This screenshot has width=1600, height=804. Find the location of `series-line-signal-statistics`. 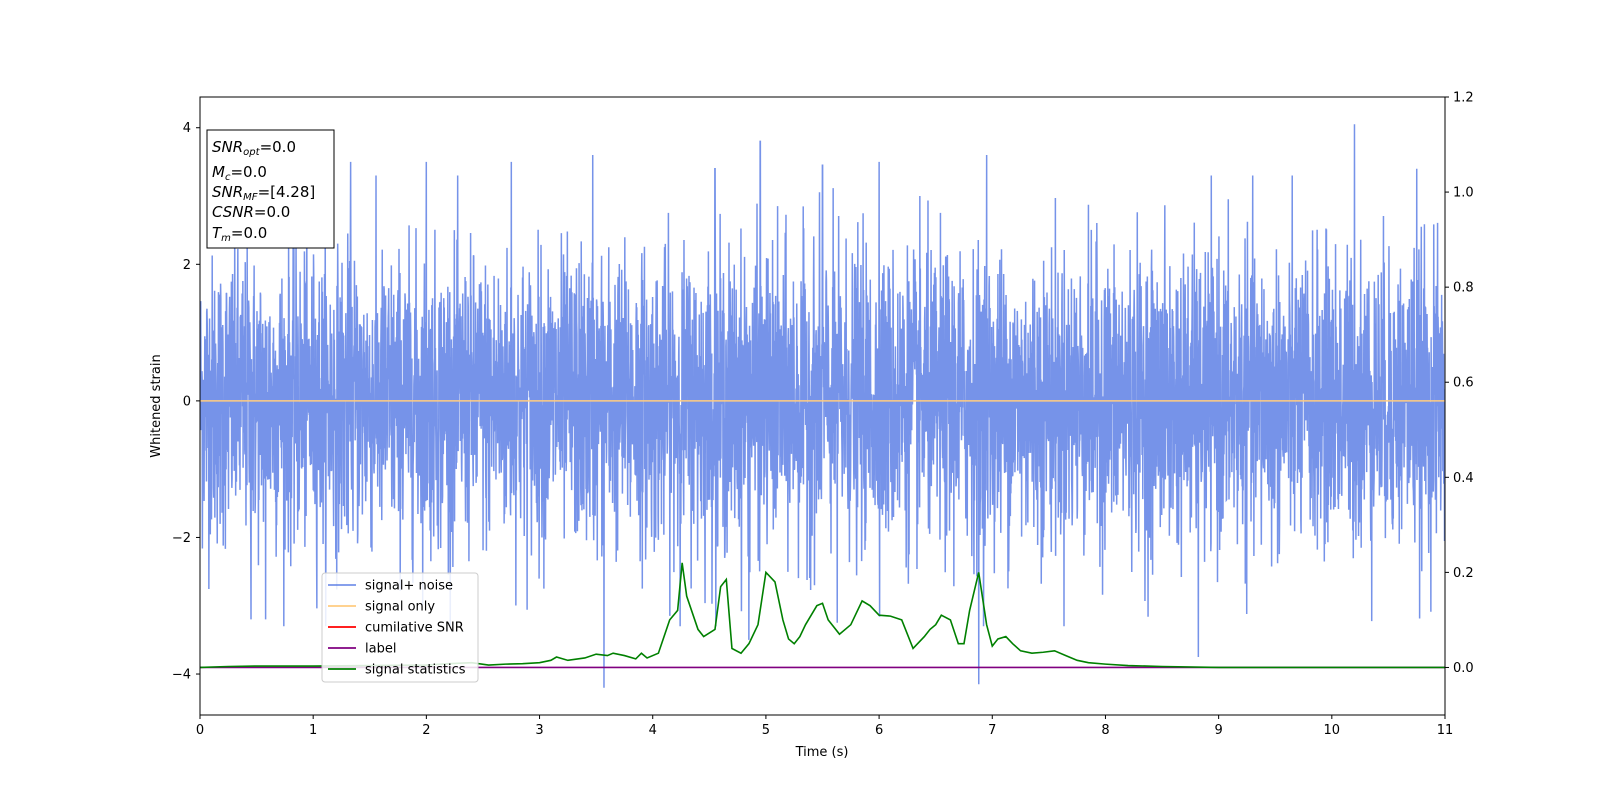

series-line-signal-statistics is located at coordinates (822, 615).